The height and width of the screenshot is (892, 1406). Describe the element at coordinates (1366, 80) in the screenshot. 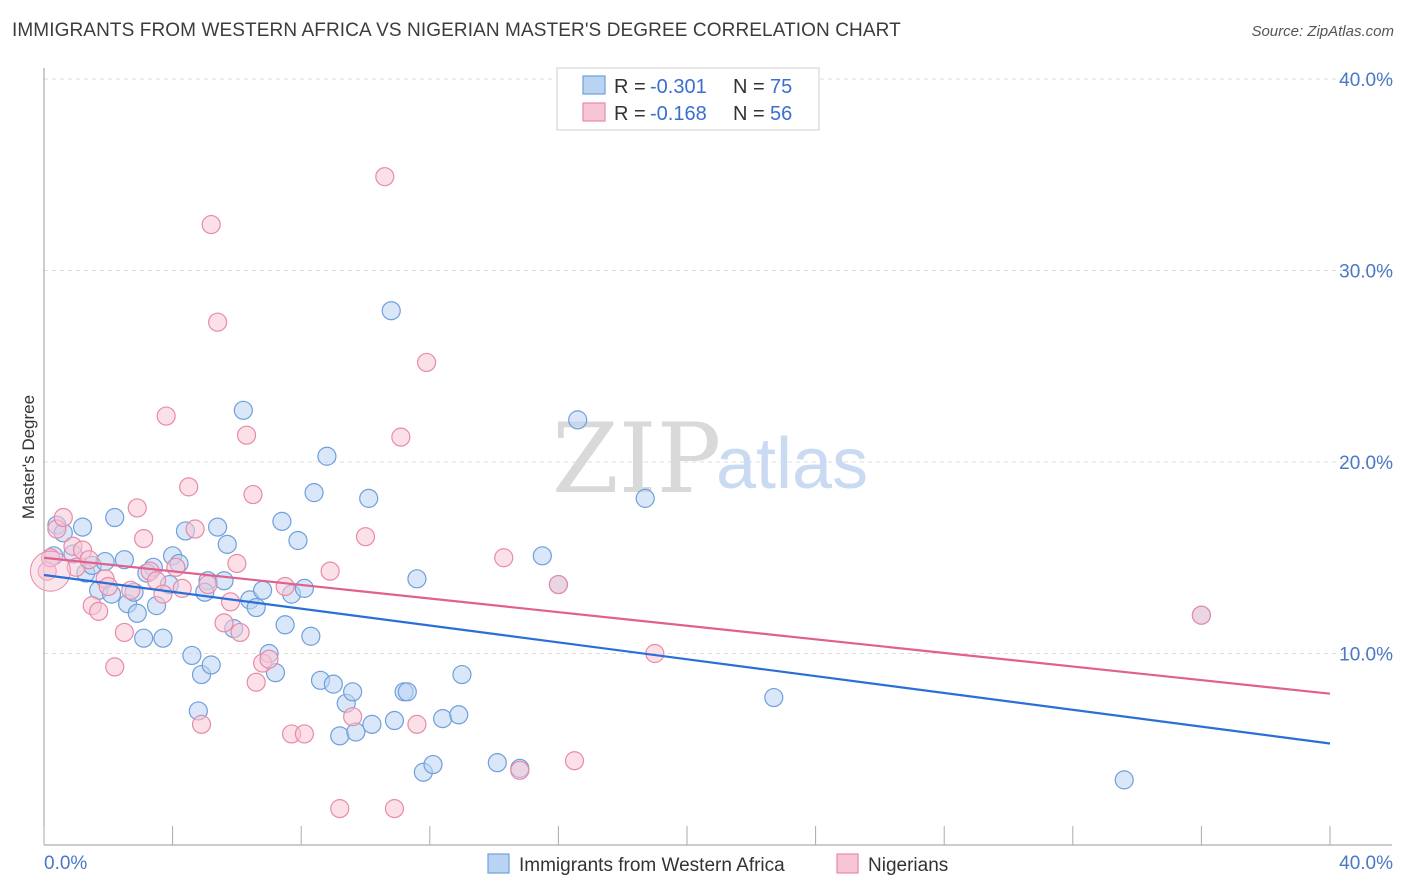

I see `y-tick-label-40: 40.0%` at that location.